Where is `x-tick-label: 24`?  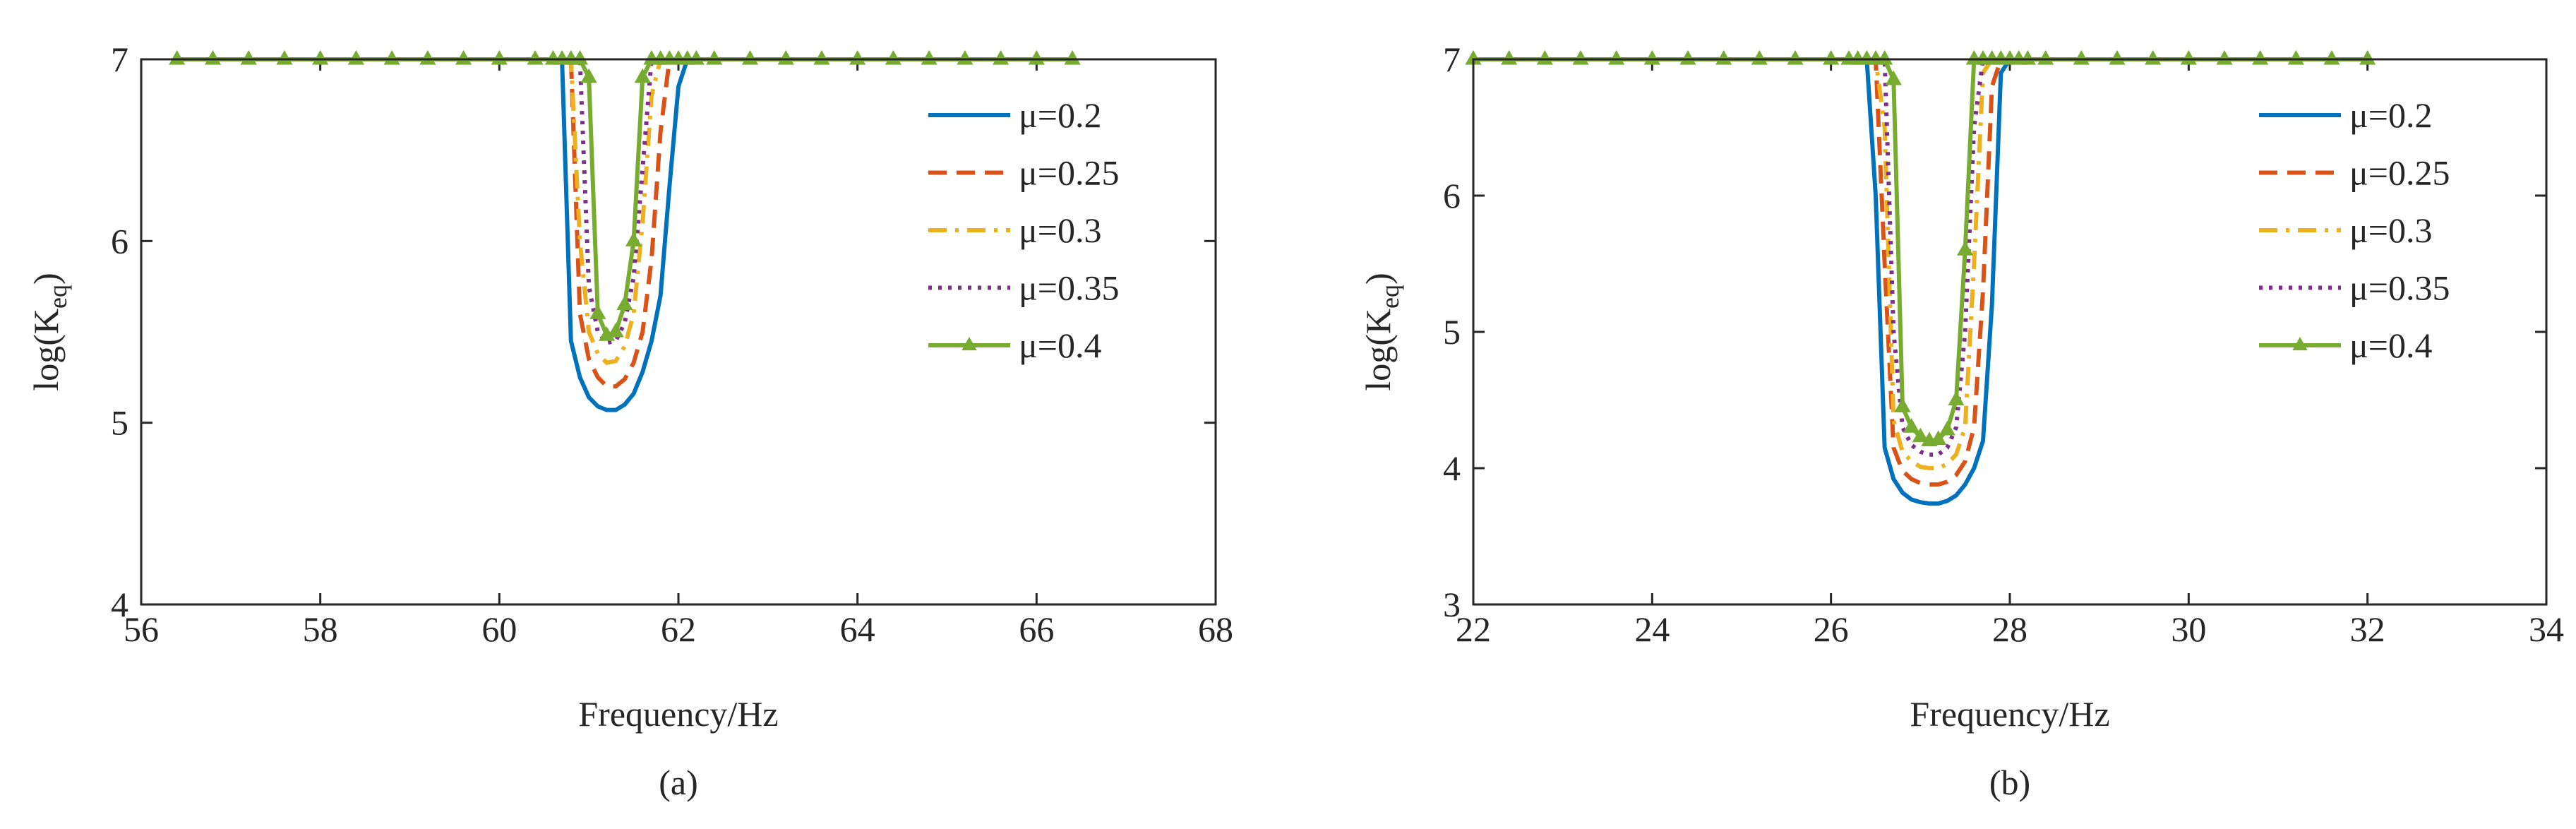
x-tick-label: 24 is located at coordinates (1652, 629).